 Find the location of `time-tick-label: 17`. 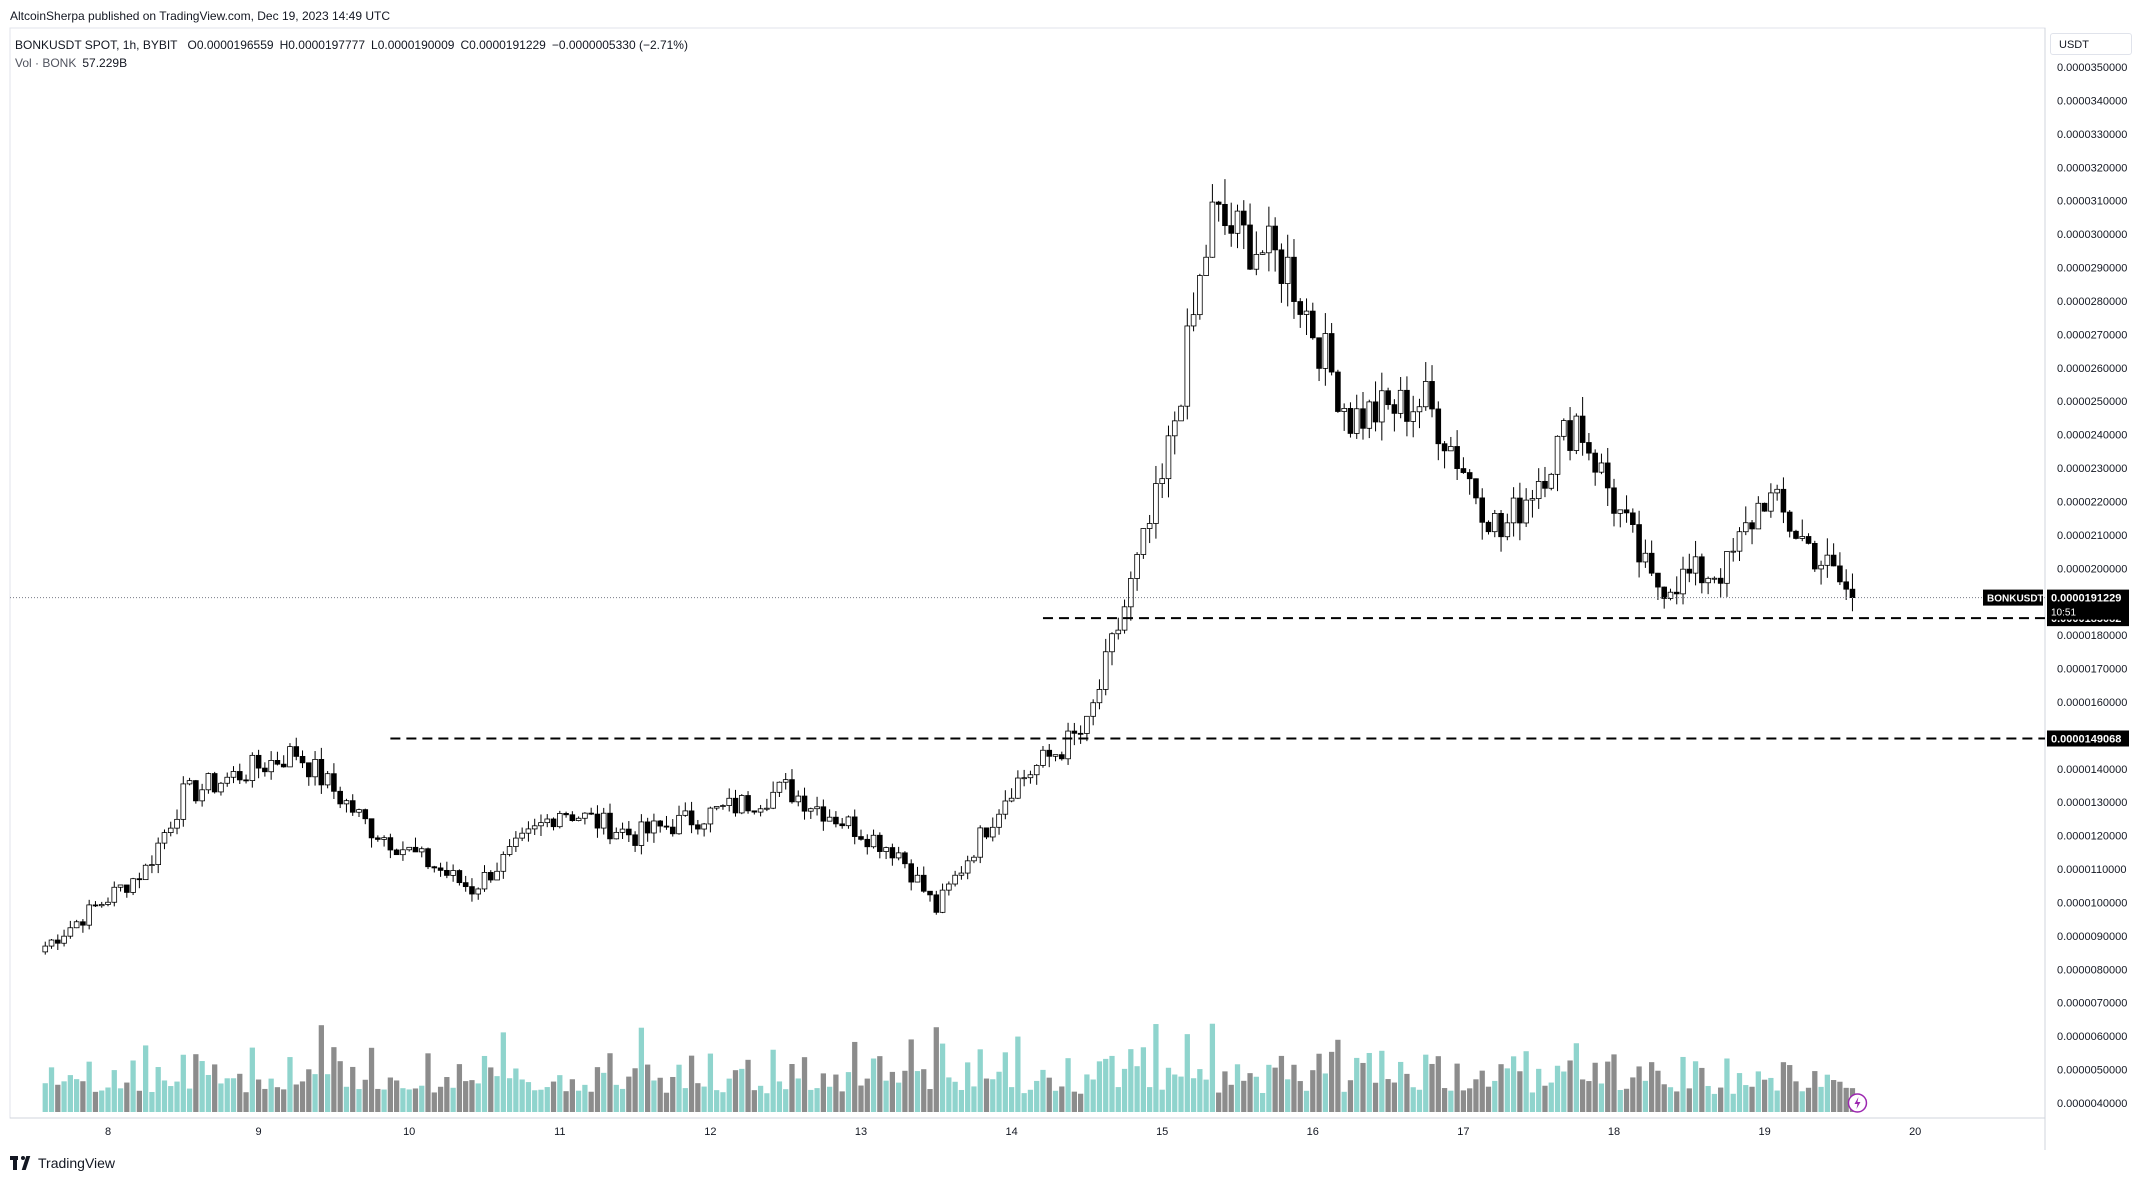

time-tick-label: 17 is located at coordinates (1463, 1132).